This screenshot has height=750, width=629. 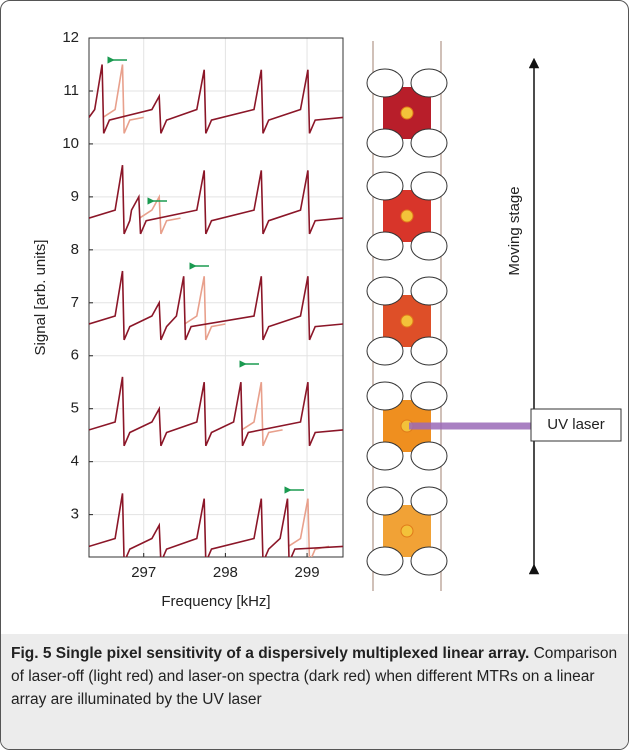 I want to click on y-tick-label: 11, so click(x=71, y=90).